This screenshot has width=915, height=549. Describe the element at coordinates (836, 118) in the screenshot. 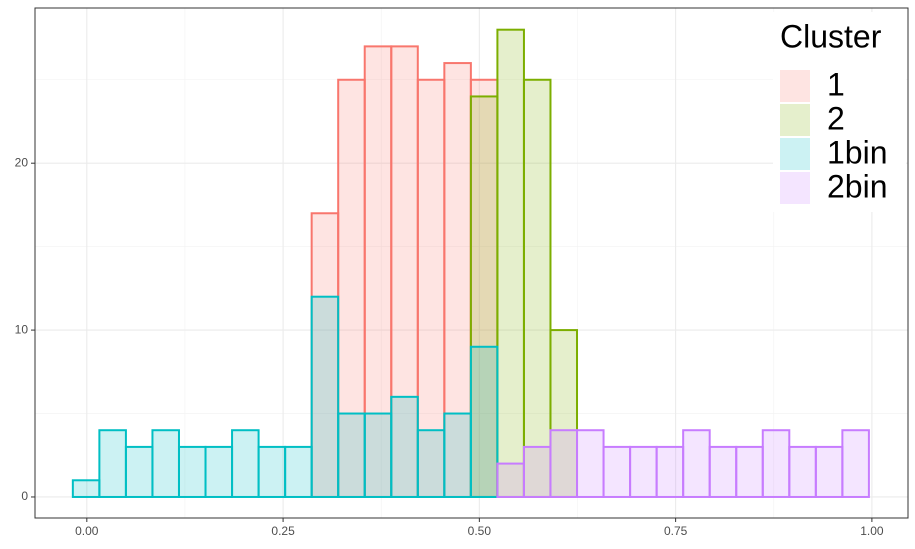

I see `legend-label: 2` at that location.